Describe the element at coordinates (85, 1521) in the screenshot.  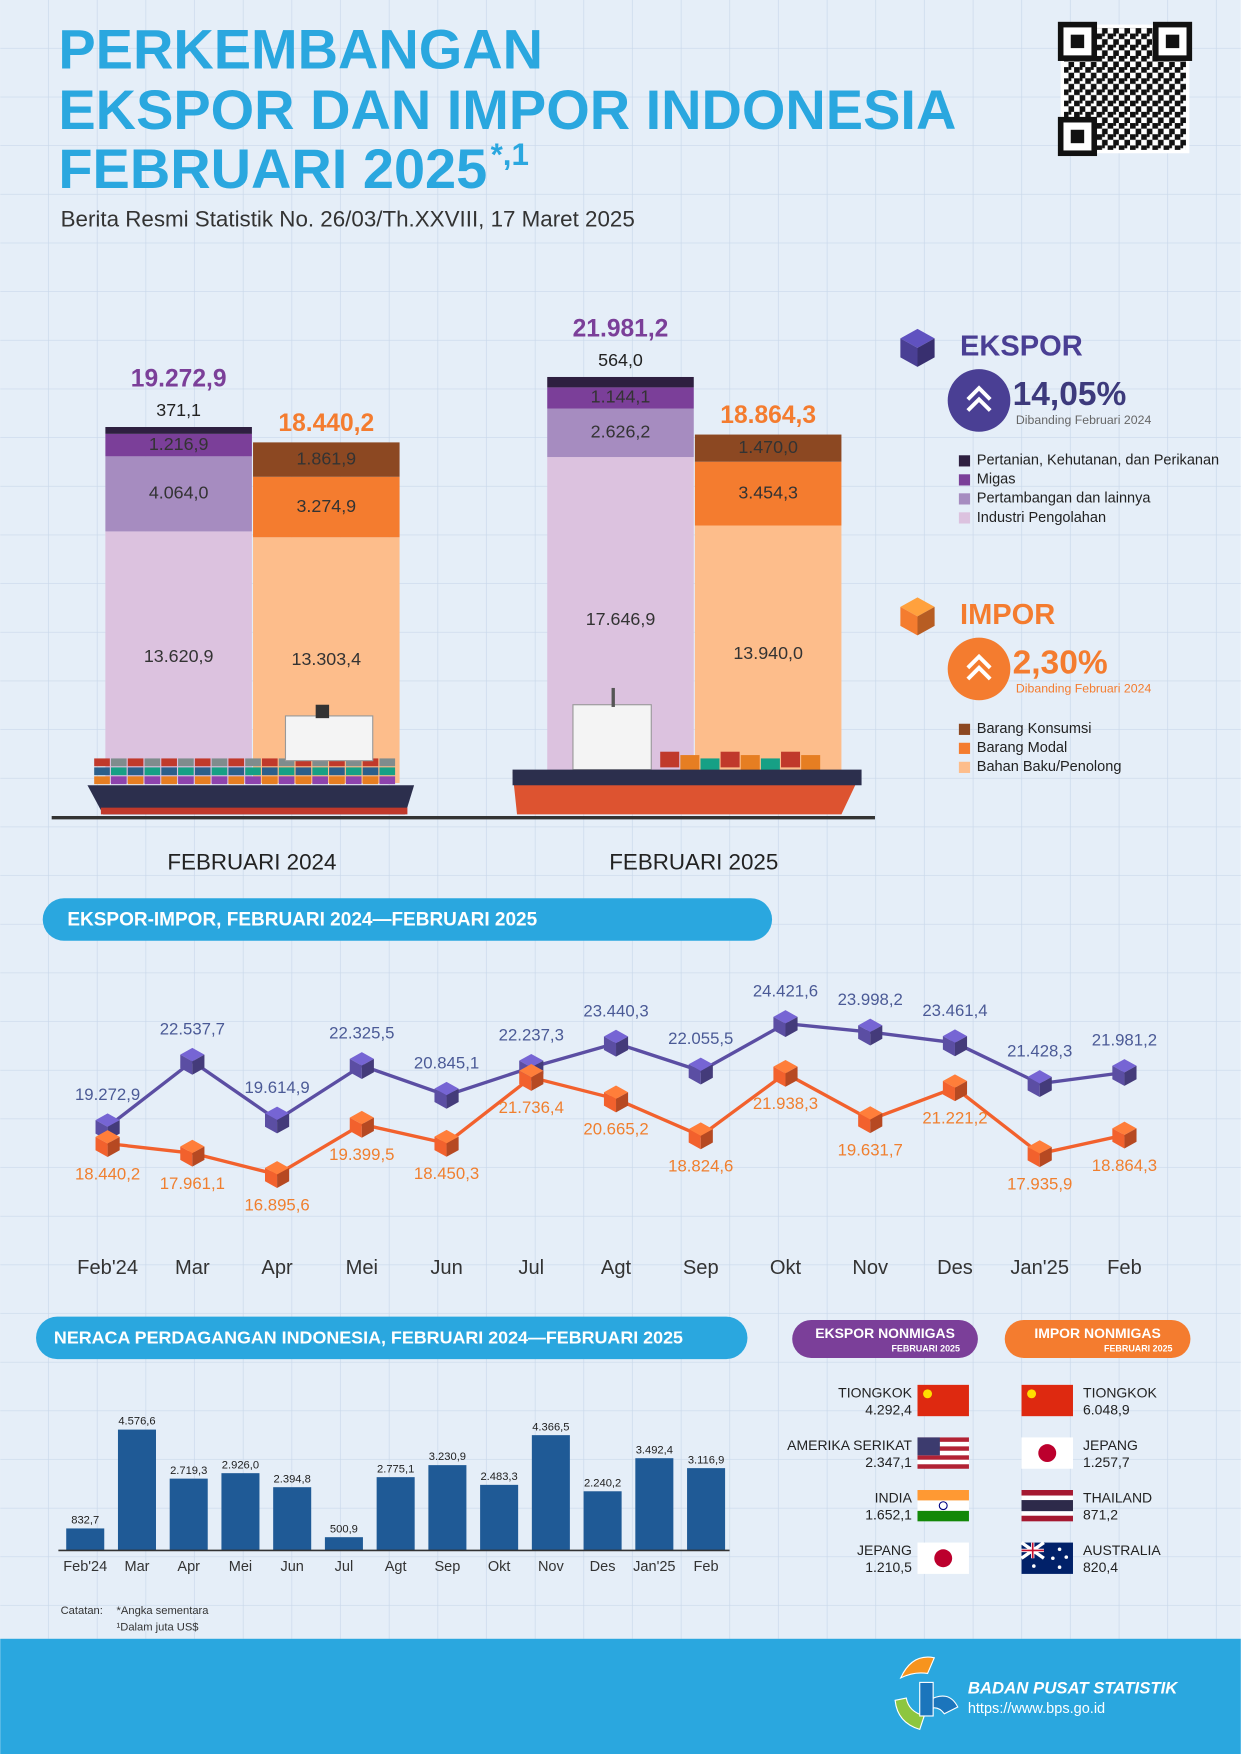
I see `data-label: 832,7` at that location.